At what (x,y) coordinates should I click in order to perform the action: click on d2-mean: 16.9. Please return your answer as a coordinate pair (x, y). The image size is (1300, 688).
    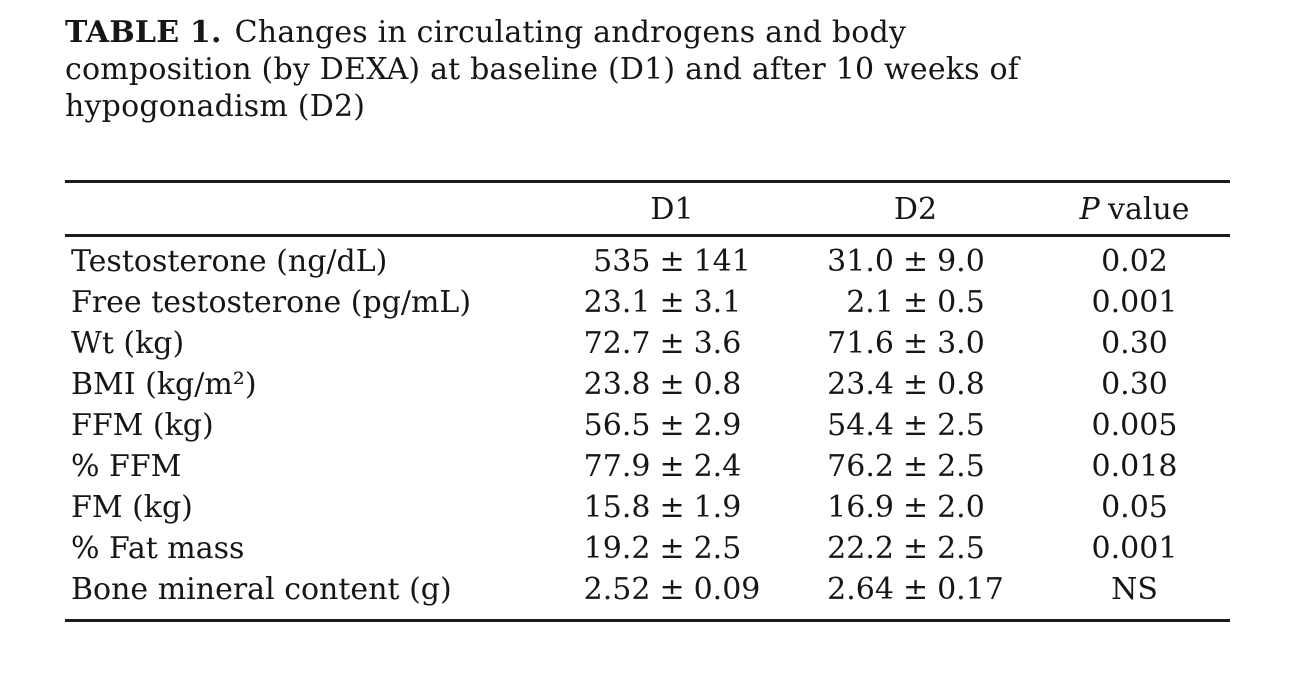
    Looking at the image, I should click on (860, 507).